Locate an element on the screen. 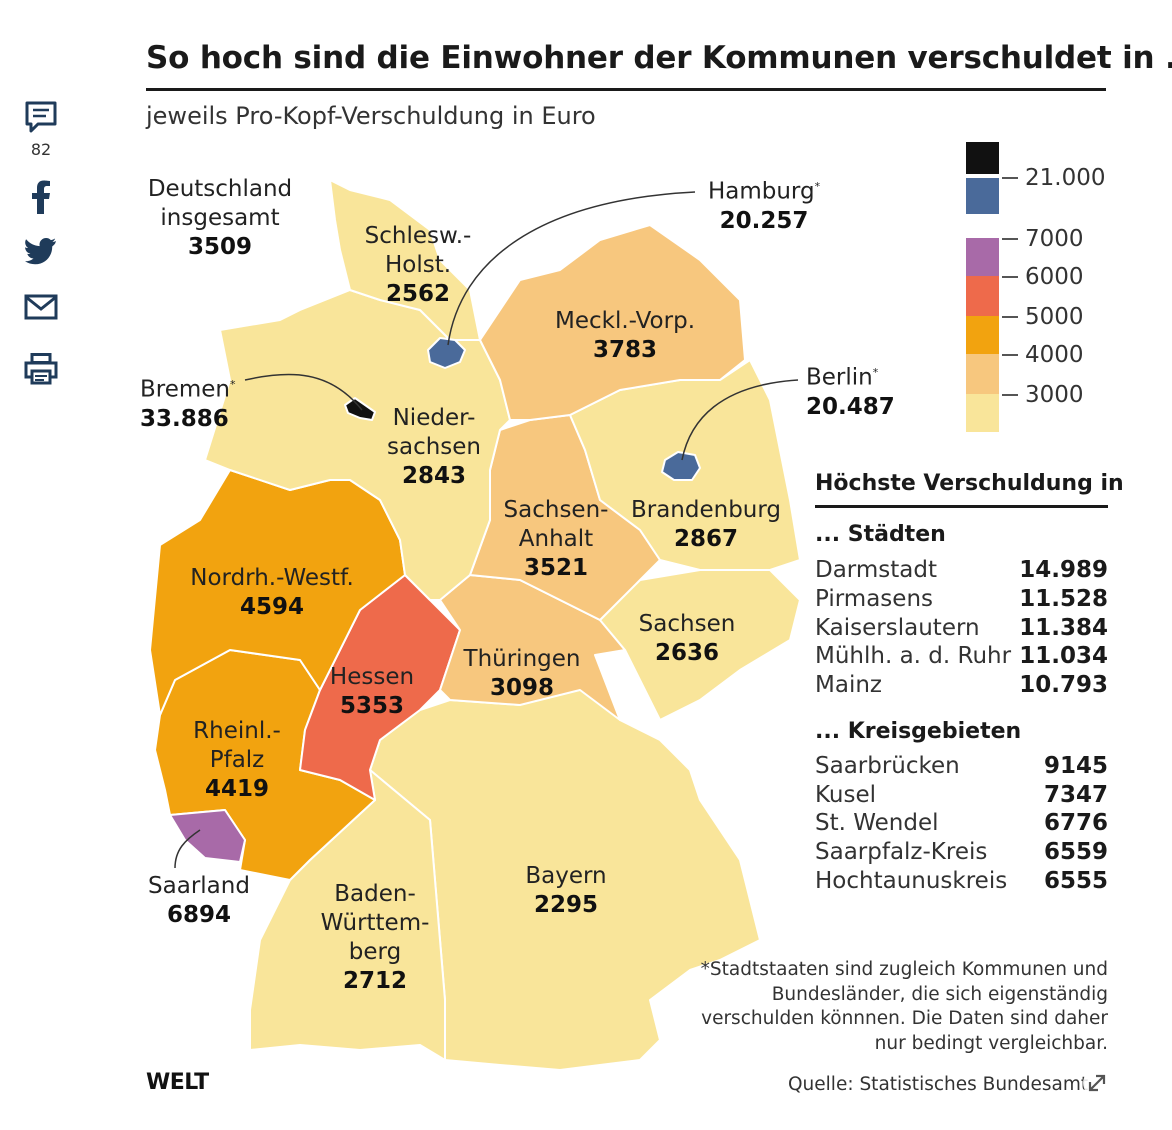 The image size is (1172, 1130). label-name: Pfalz is located at coordinates (237, 760).